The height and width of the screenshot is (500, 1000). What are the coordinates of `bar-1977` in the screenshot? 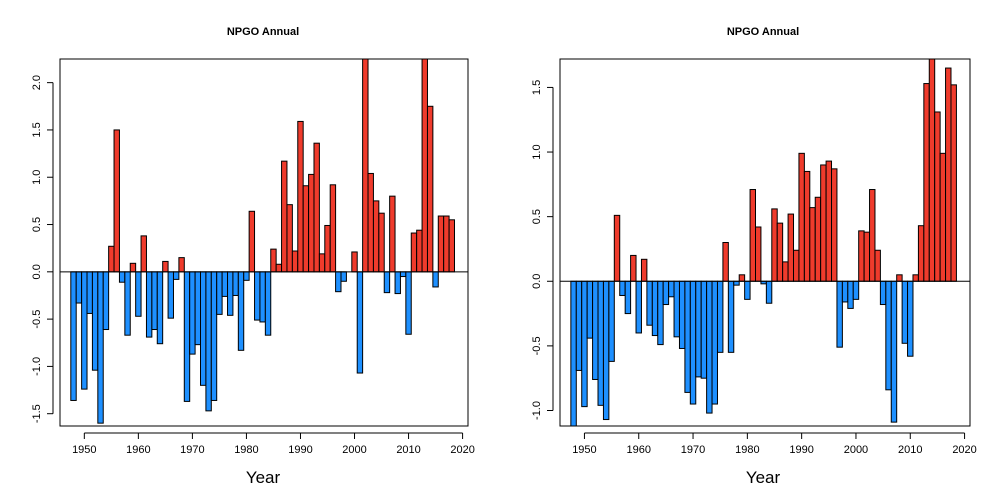 It's located at (731, 316).